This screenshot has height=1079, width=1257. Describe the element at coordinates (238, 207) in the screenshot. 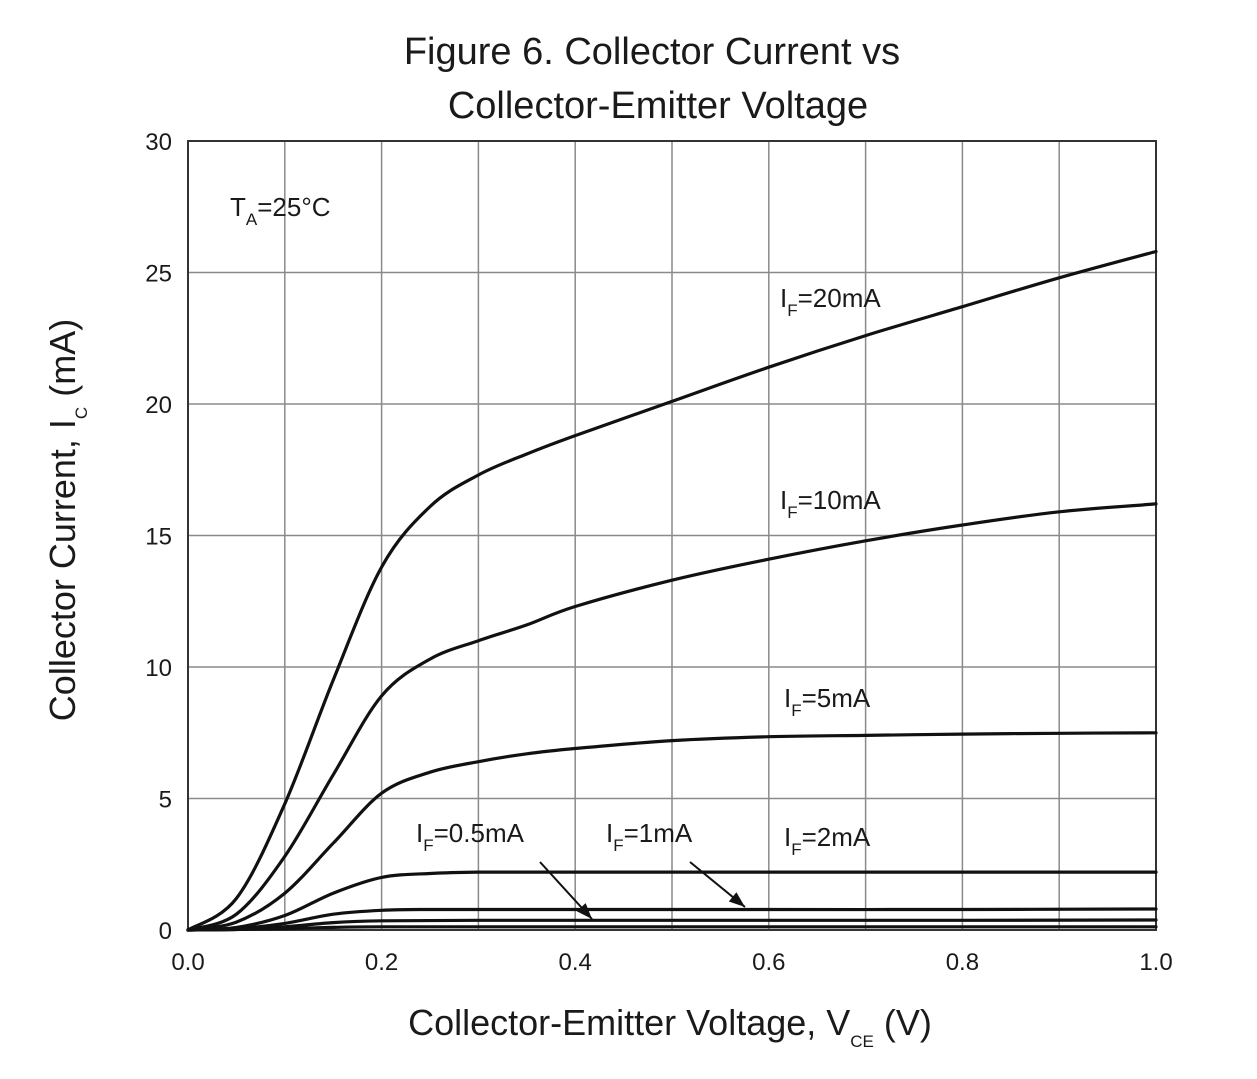

I see `condition-main: T` at that location.